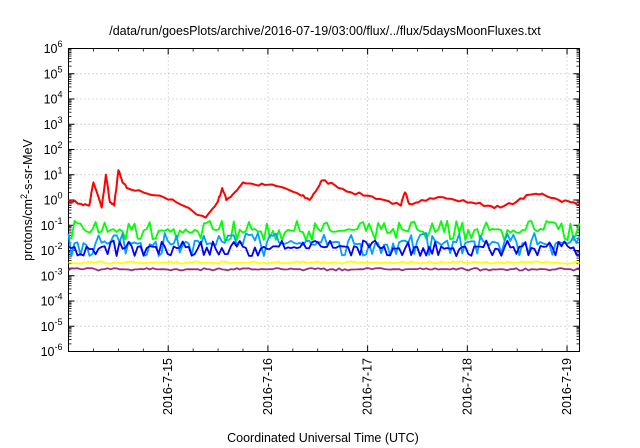 The image size is (640, 448). I want to click on y-tick-label: 10⁶, so click(53, 47).